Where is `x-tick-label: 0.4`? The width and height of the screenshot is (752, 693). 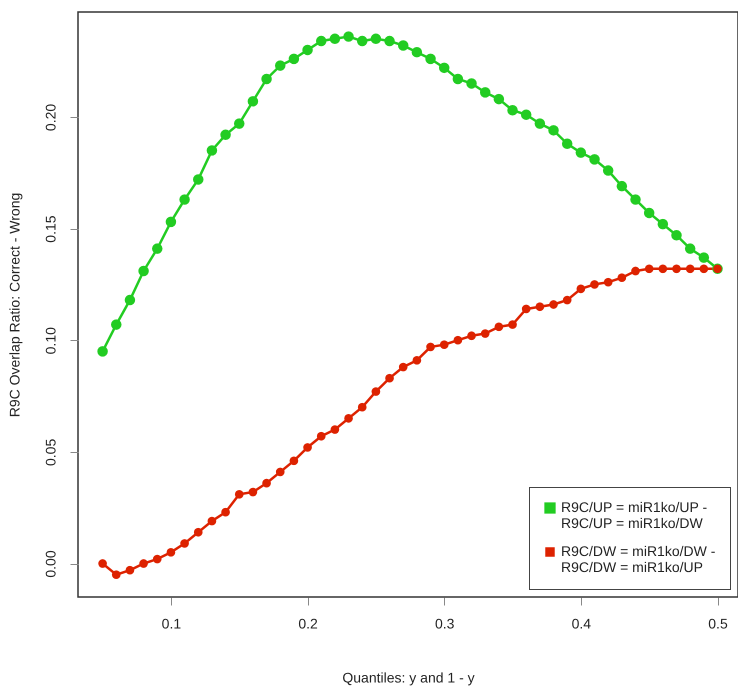 x-tick-label: 0.4 is located at coordinates (582, 624).